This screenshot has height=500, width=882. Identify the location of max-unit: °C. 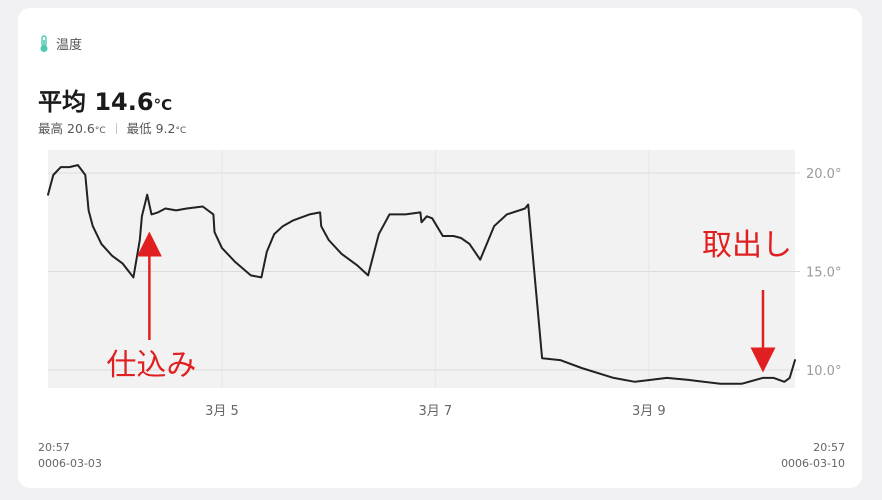
(100, 131).